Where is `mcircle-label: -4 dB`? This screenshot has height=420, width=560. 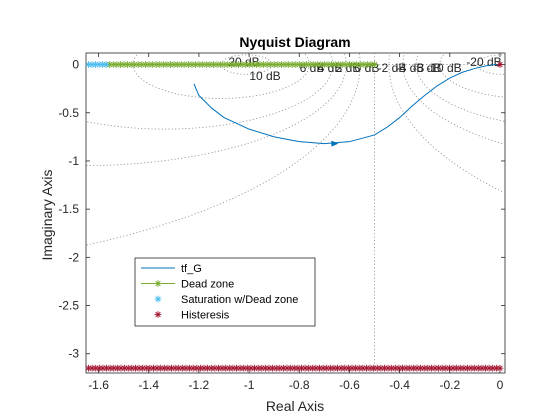 mcircle-label: -4 dB is located at coordinates (410, 68).